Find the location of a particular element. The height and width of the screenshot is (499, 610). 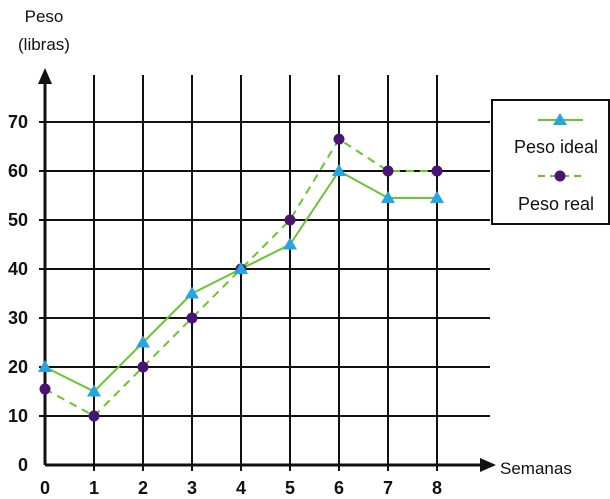

y-axis-label-line2: (libras) is located at coordinates (44, 44).